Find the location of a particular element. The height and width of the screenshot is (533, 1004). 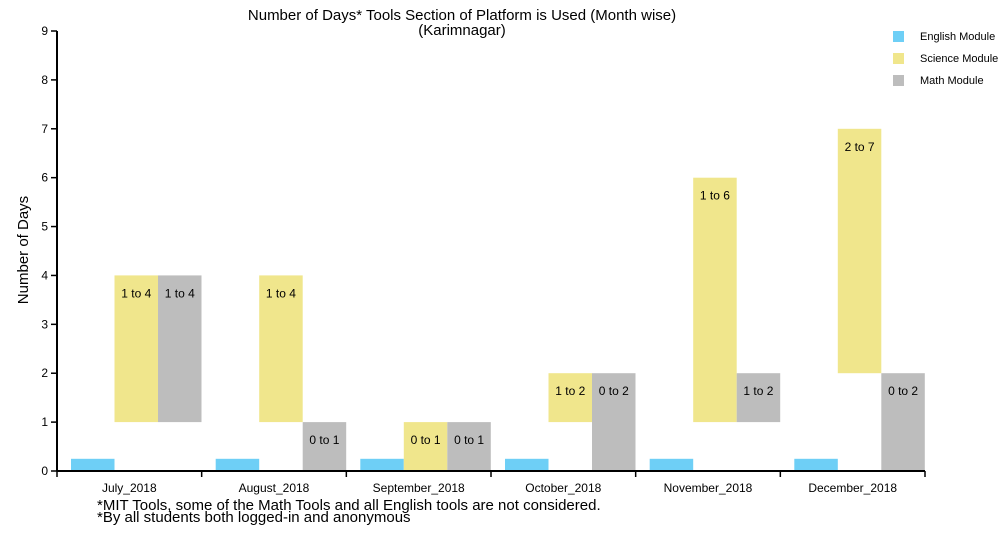

y-tick-label: 0 is located at coordinates (44, 471).